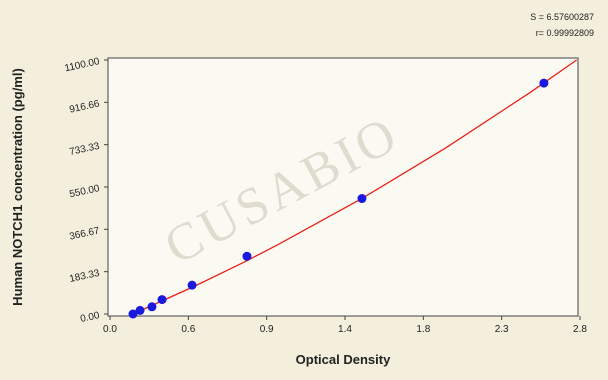  What do you see at coordinates (84, 233) in the screenshot?
I see `y-tick-label: 366.67` at bounding box center [84, 233].